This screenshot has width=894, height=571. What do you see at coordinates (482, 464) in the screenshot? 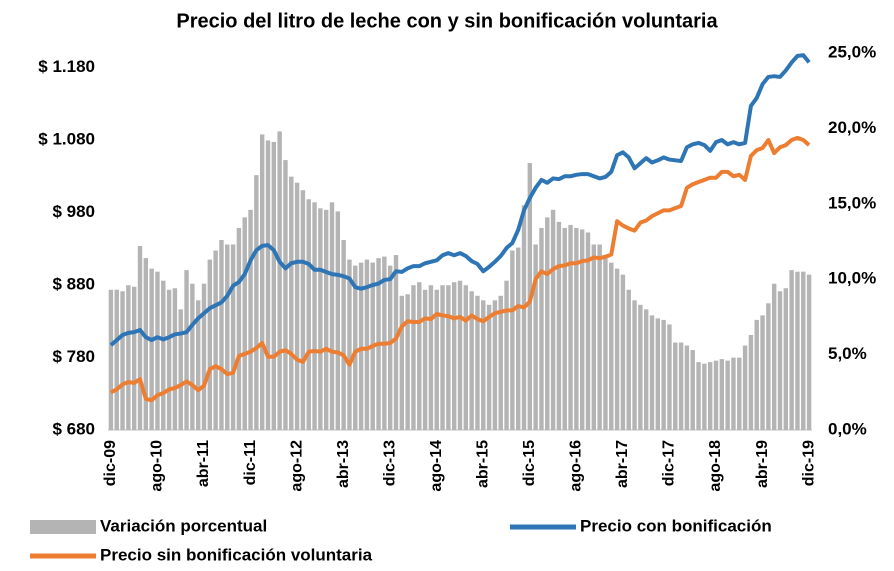
I see `x-tick-label: abr-15` at bounding box center [482, 464].